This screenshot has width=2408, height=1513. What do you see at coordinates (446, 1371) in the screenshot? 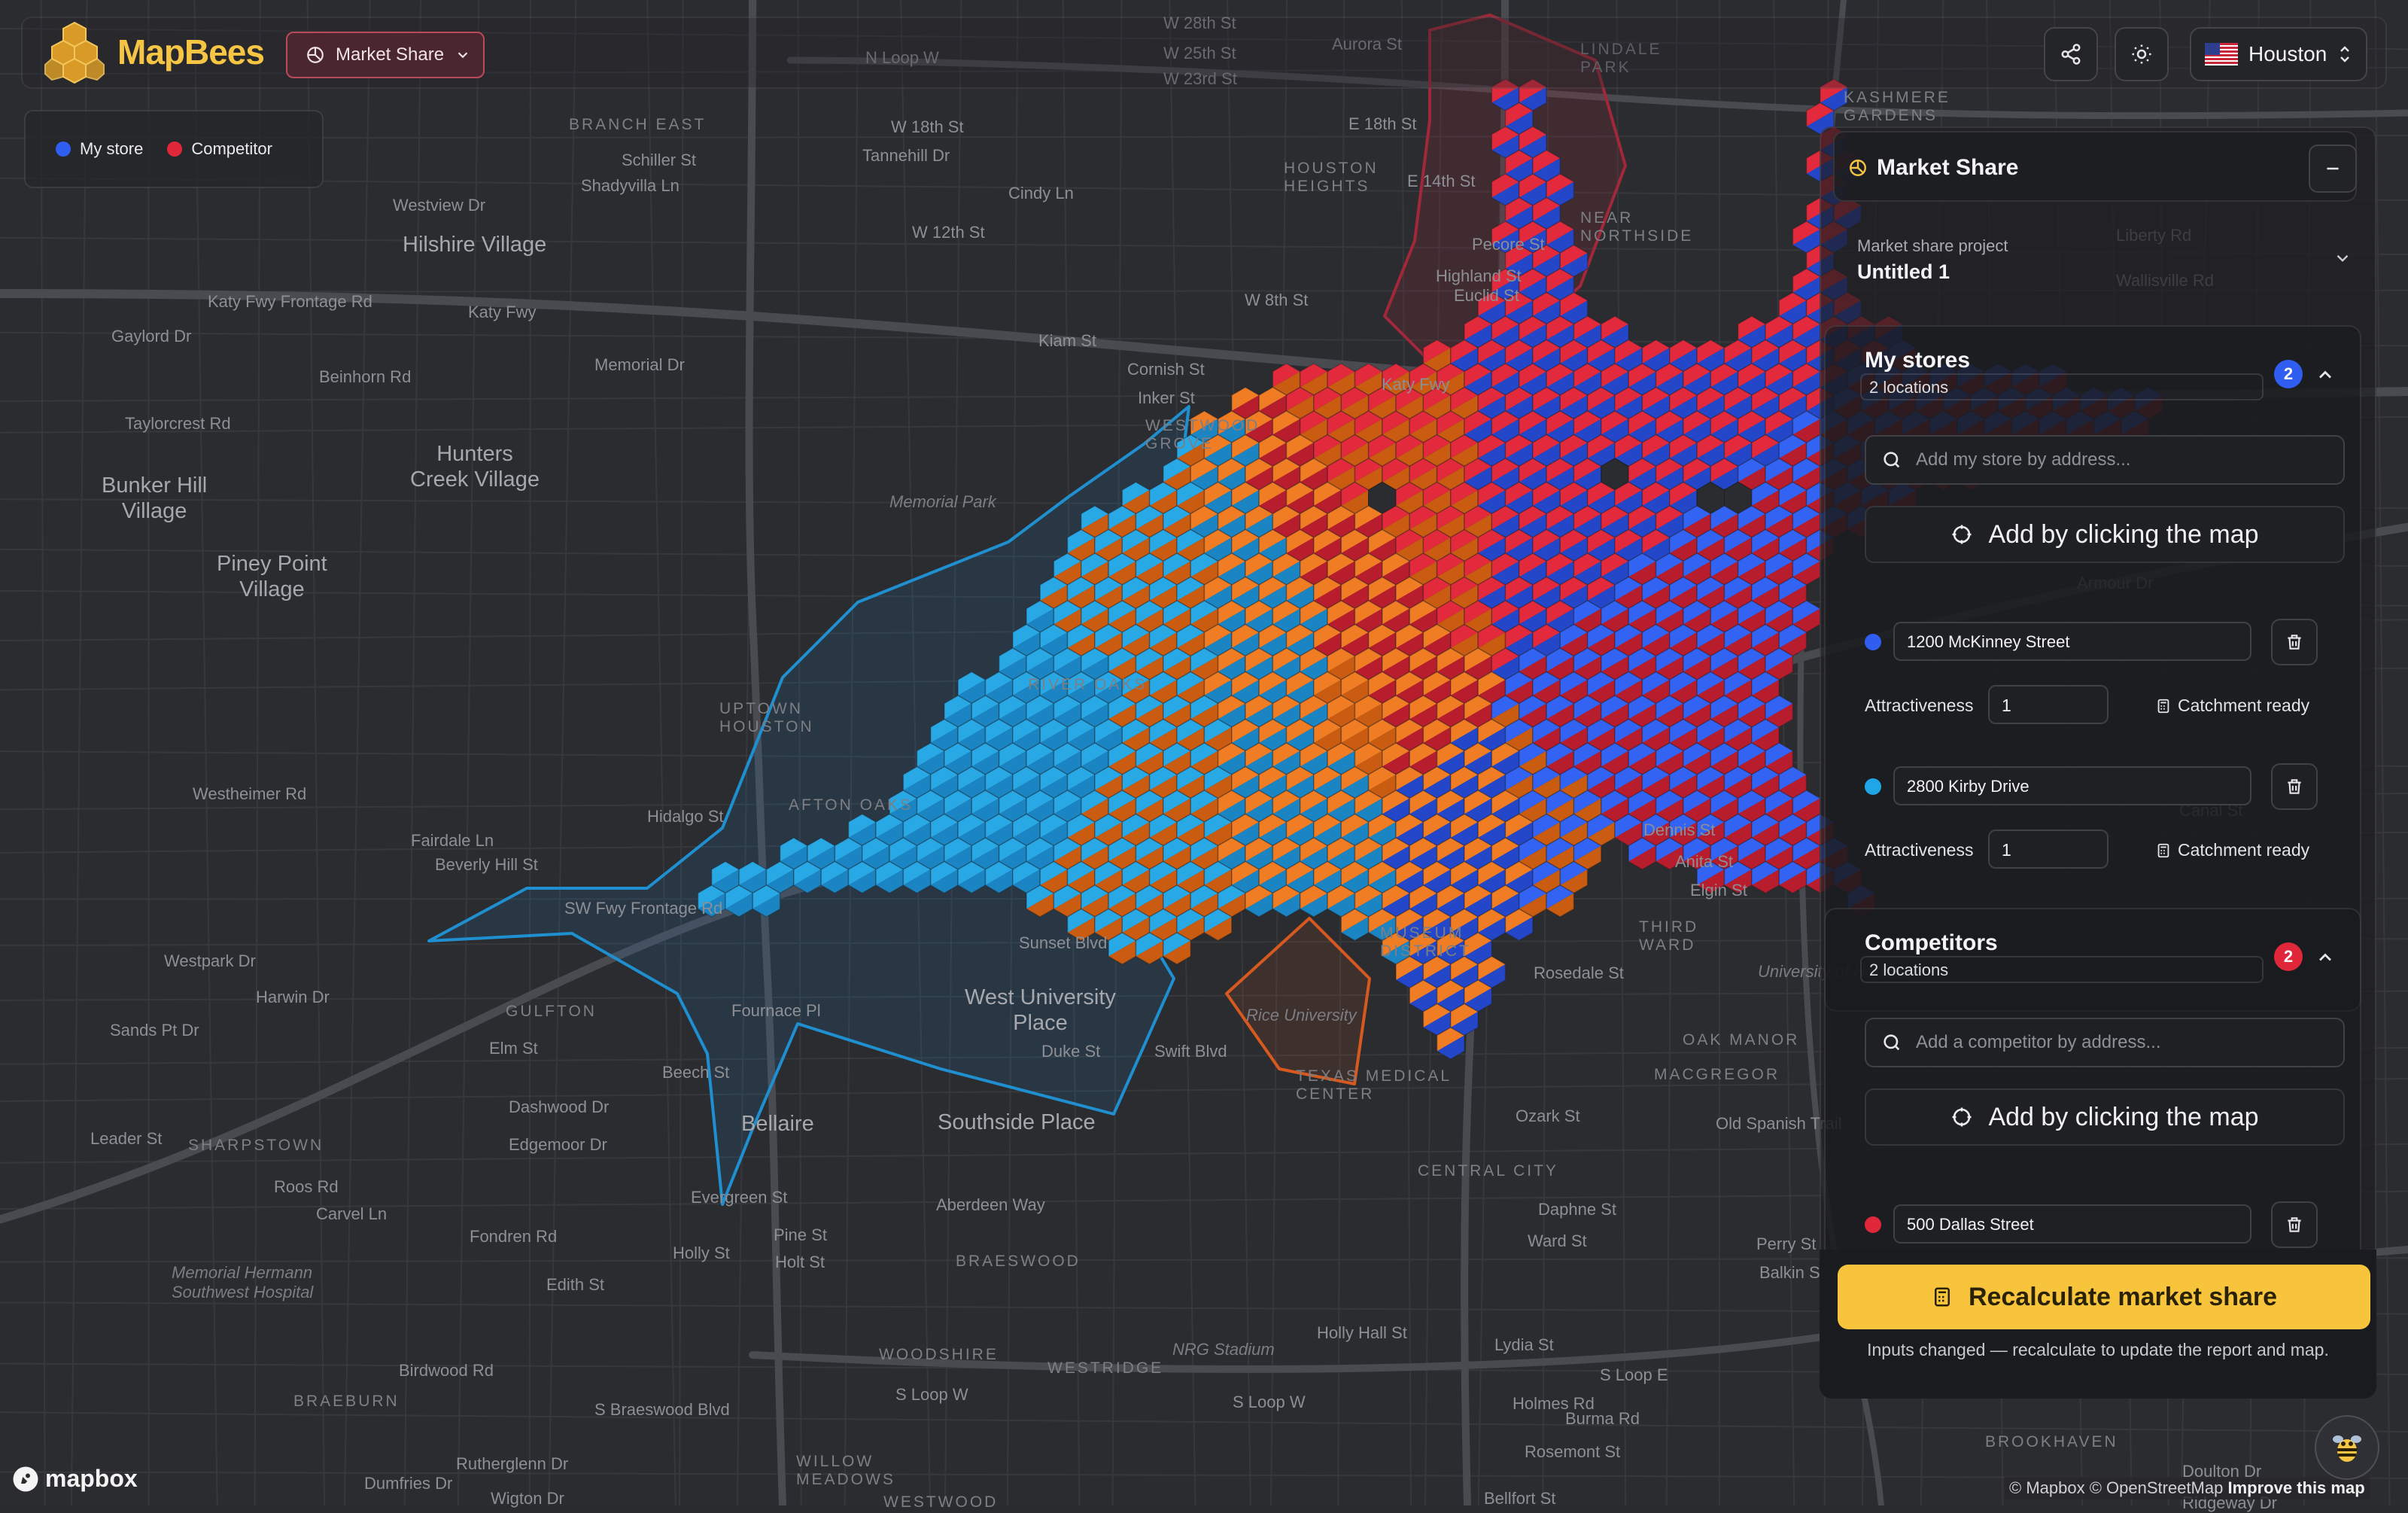
I see `map-label: Birdwood Rd` at bounding box center [446, 1371].